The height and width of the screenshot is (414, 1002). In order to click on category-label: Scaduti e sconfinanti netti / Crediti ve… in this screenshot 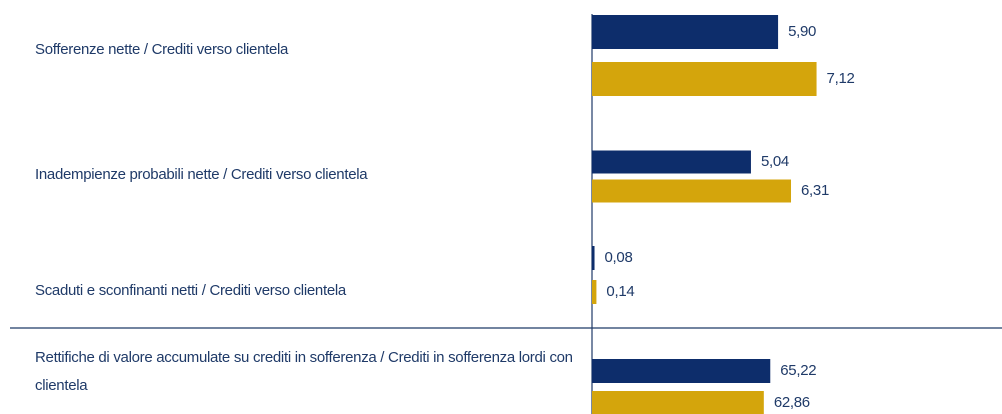, I will do `click(190, 290)`.